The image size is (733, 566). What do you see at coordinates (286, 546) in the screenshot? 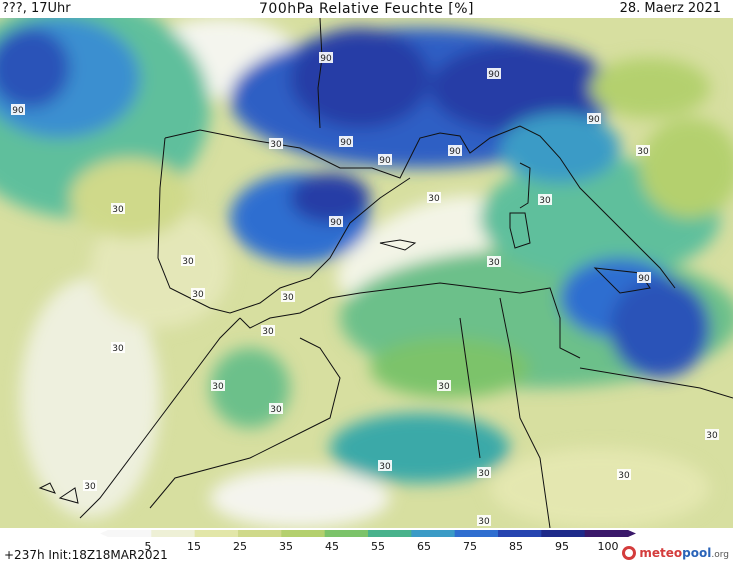
I see `legend-tick: 35` at bounding box center [286, 546].